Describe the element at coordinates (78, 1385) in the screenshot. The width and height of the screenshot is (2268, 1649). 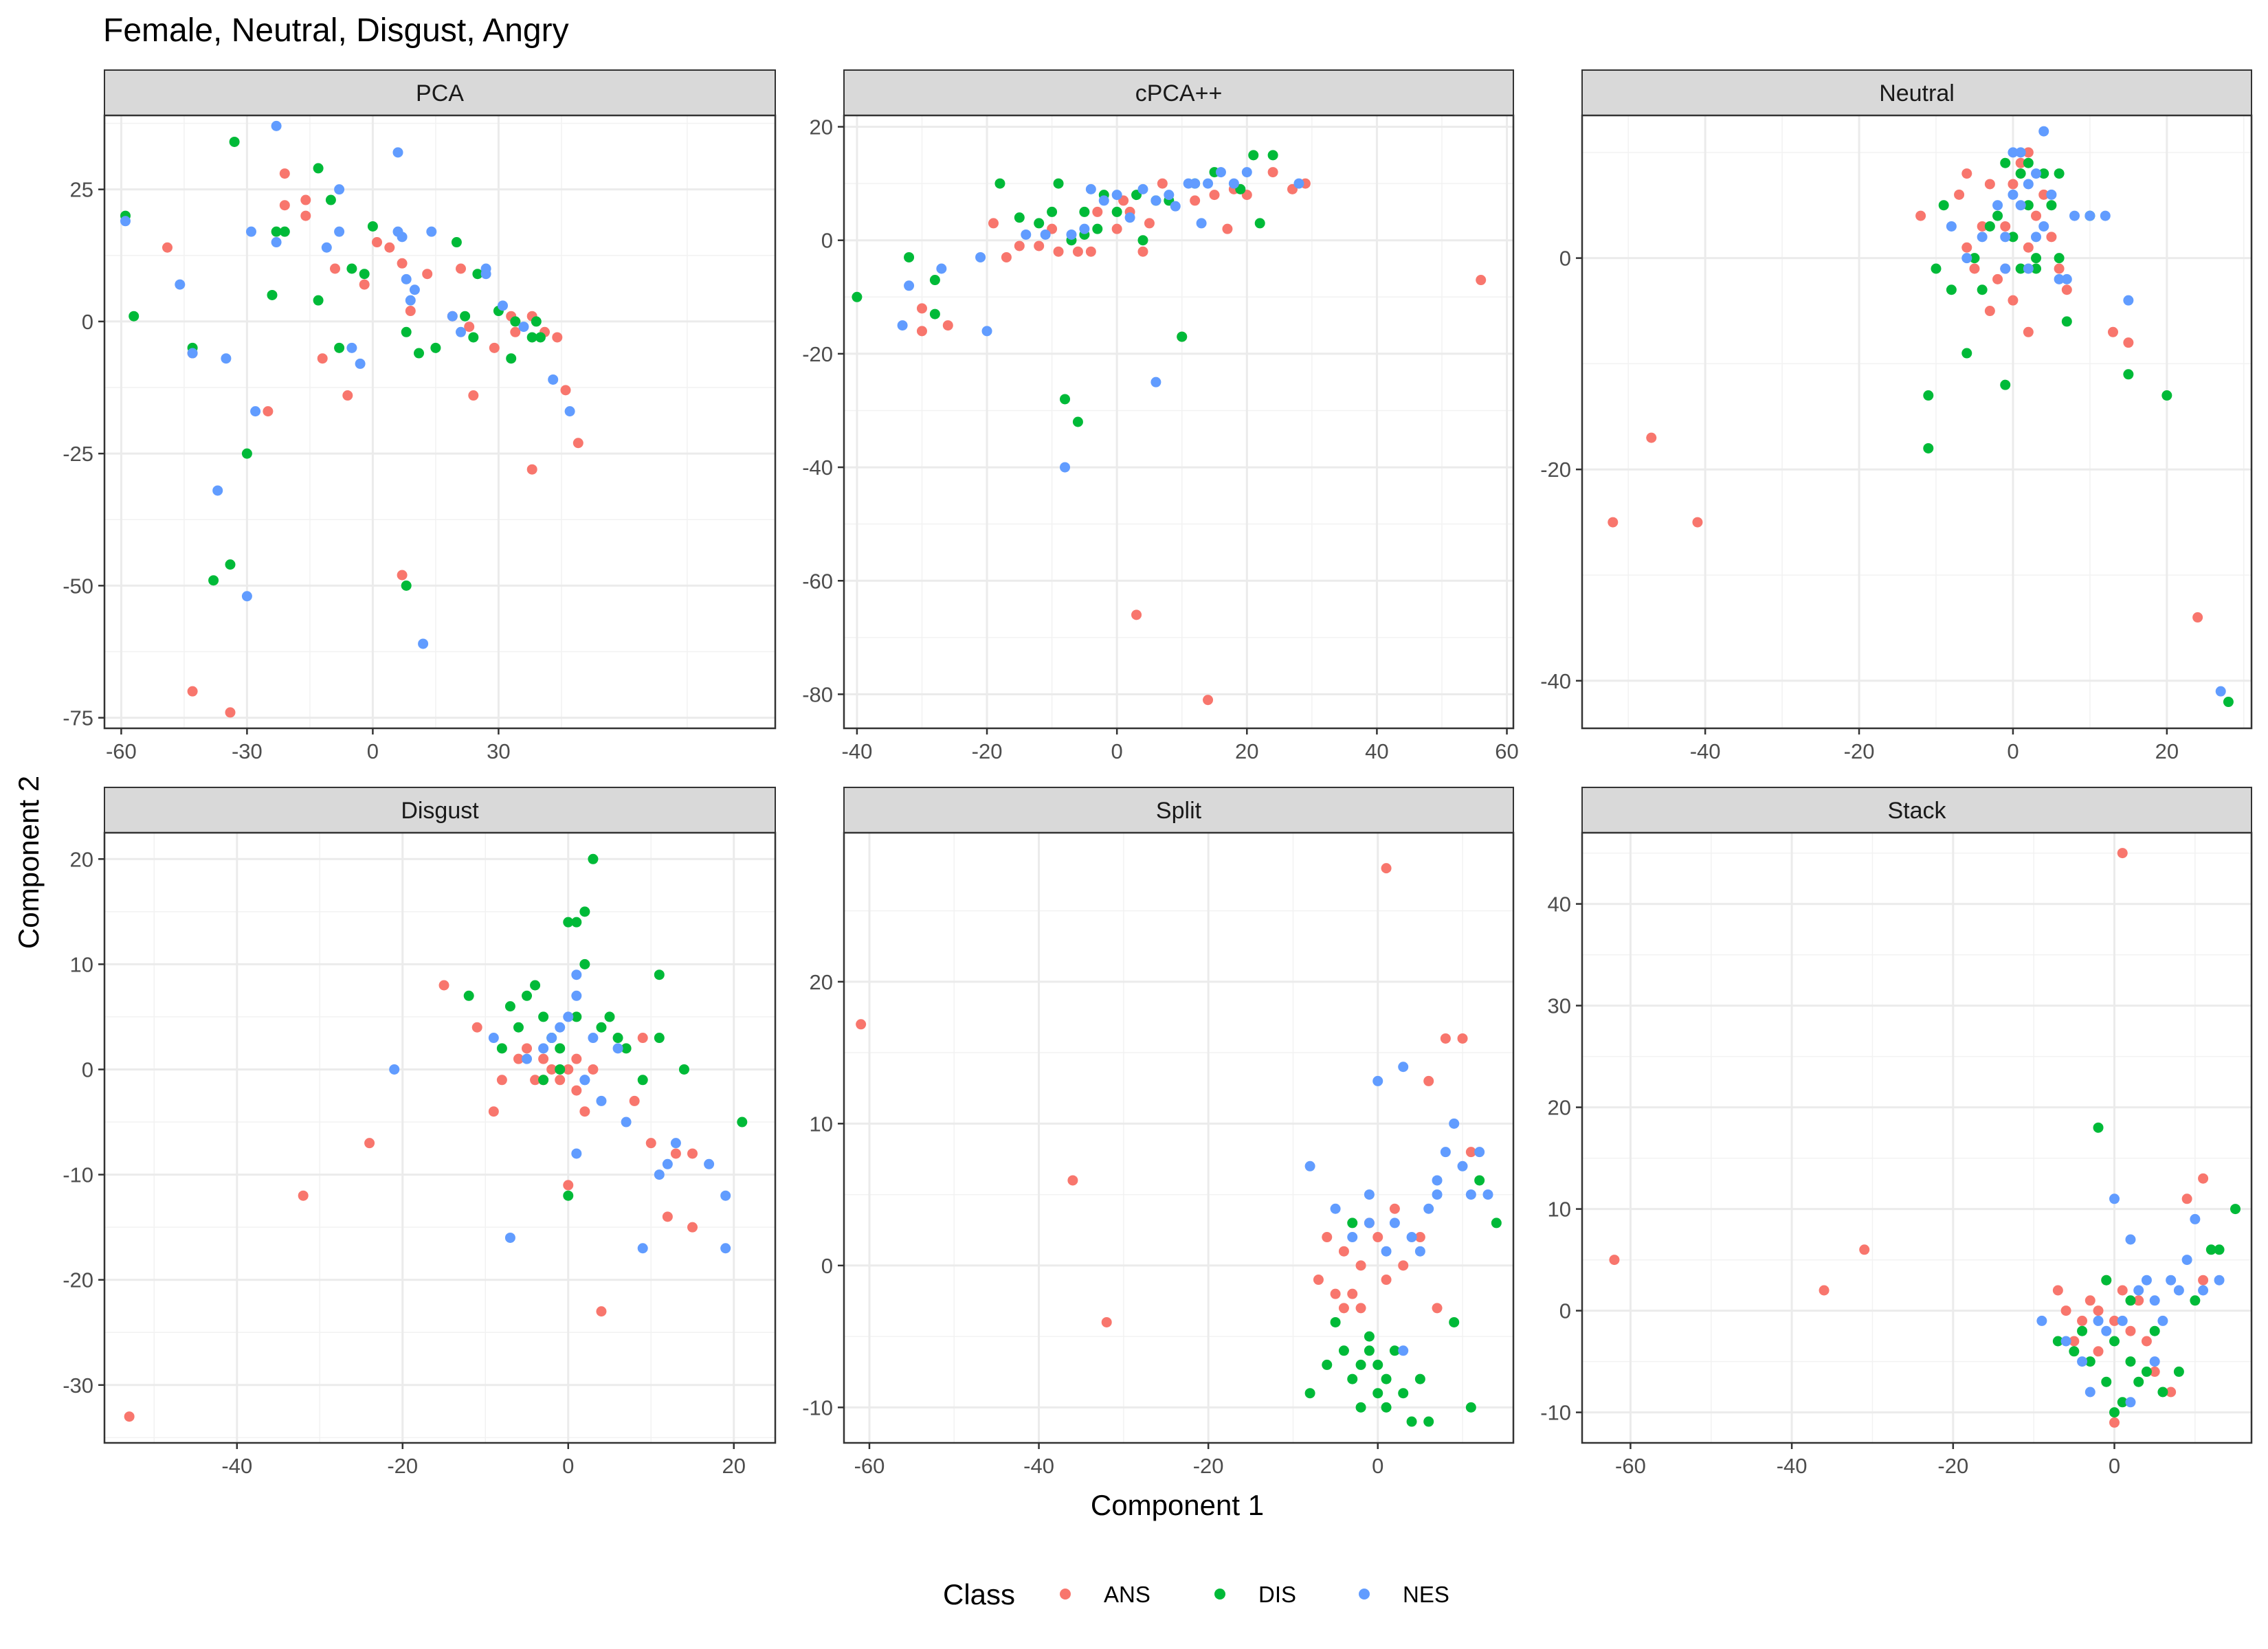
I see `y-tick-label: -30` at that location.